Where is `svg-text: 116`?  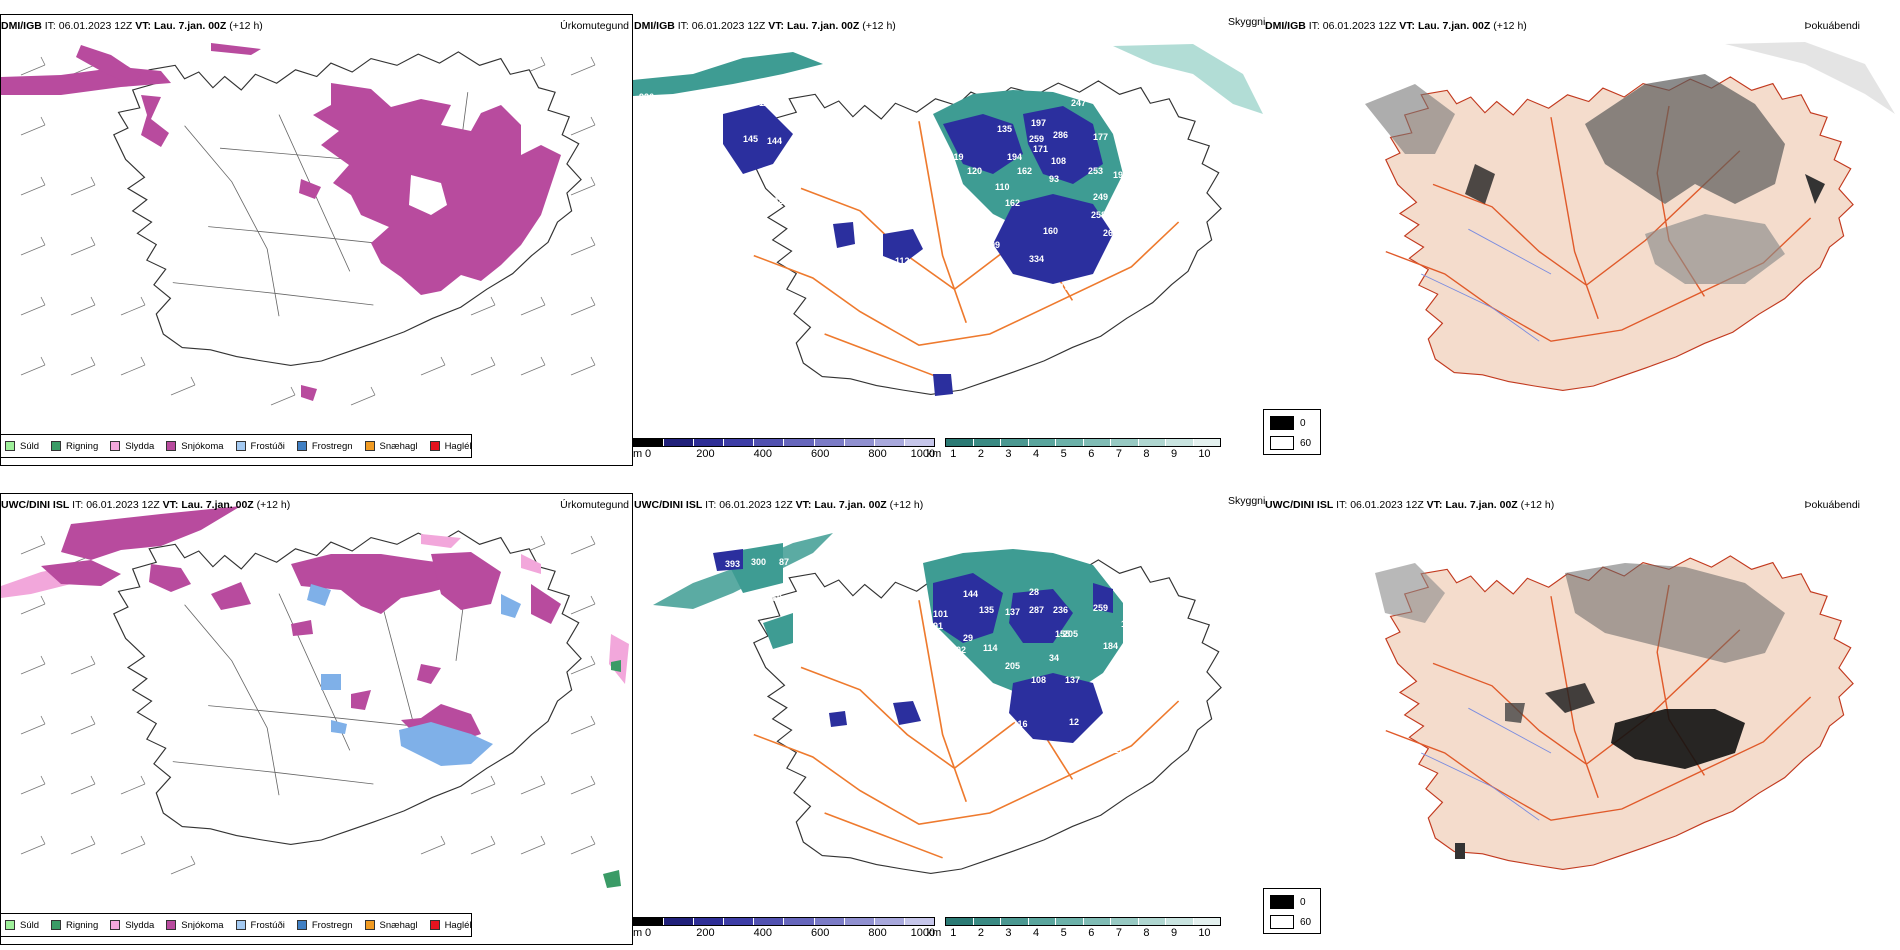 svg-text: 116 is located at coordinates (1020, 724).